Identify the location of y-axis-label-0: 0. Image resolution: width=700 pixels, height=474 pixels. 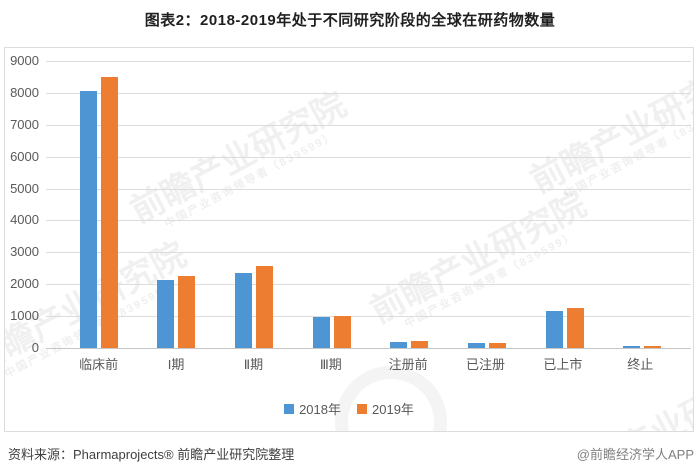
(35, 347).